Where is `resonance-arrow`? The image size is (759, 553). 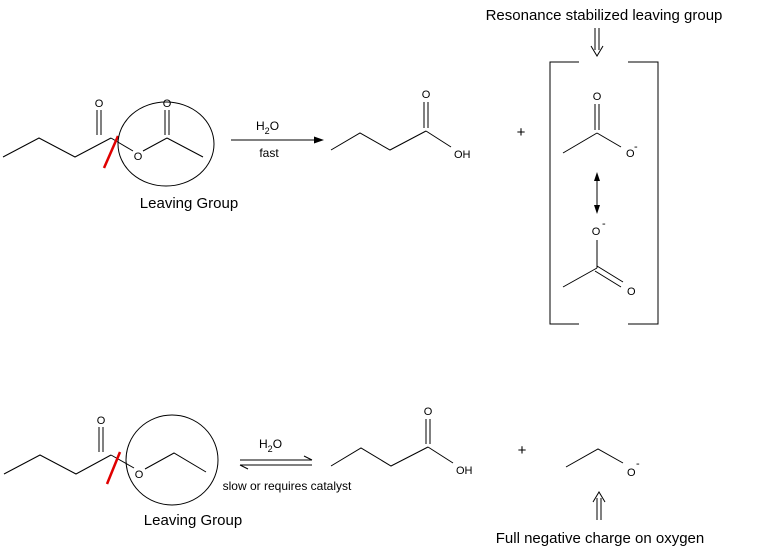 resonance-arrow is located at coordinates (597, 193).